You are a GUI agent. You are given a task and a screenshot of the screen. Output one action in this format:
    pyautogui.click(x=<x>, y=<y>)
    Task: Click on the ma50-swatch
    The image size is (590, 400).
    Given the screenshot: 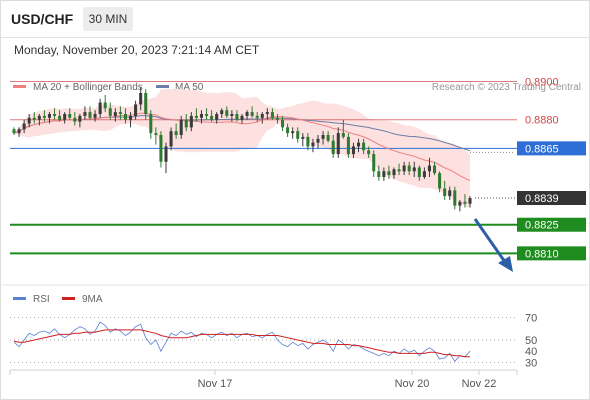 What is the action you would take?
    pyautogui.click(x=162, y=86)
    